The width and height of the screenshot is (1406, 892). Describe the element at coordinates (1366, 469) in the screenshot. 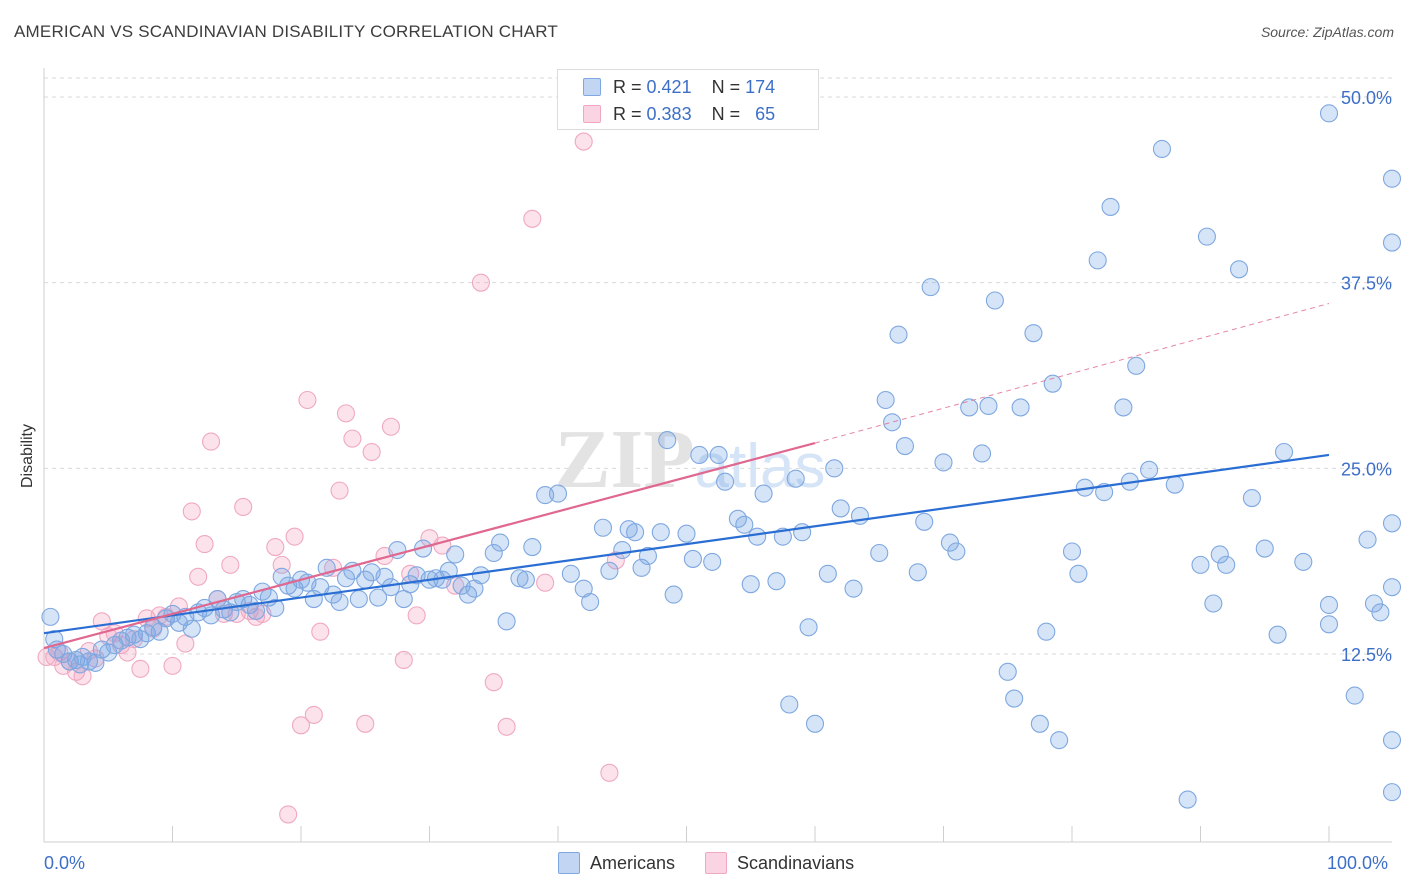

I see `y-tick-label: 25.0%` at that location.